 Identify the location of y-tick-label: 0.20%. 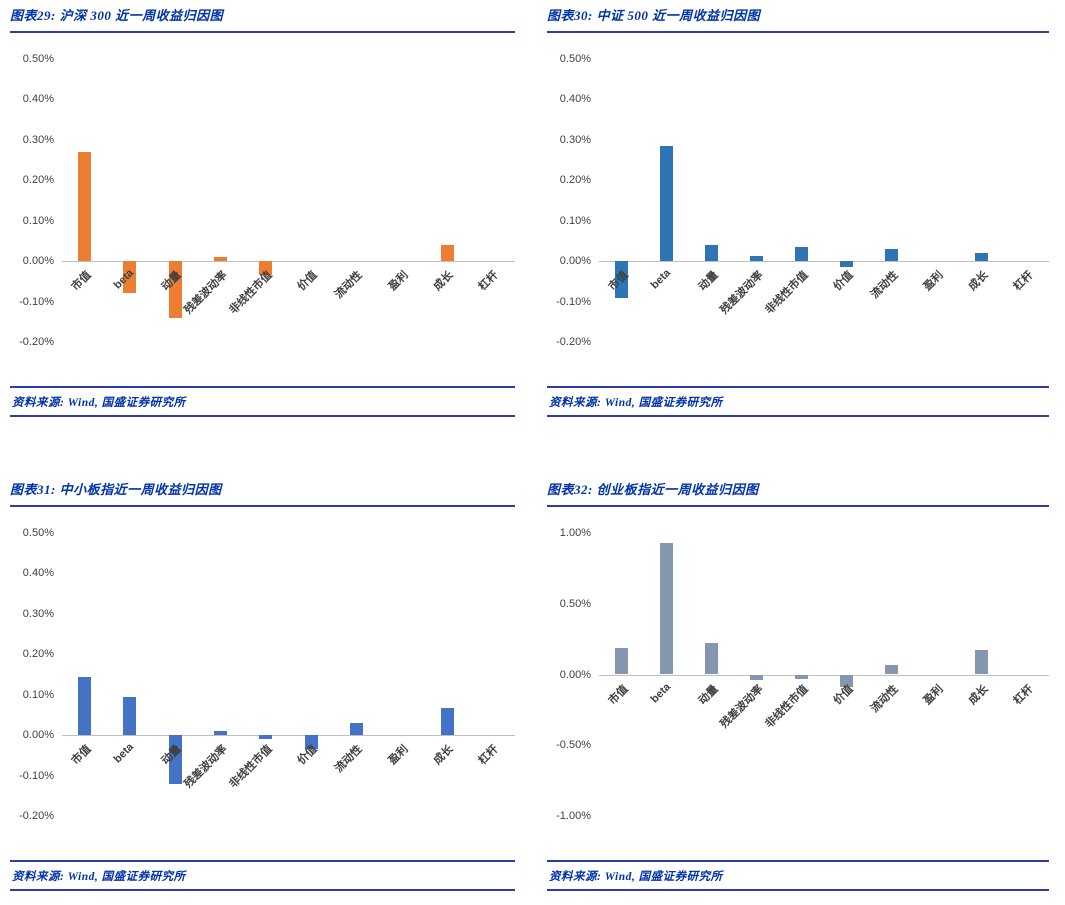
(38, 654).